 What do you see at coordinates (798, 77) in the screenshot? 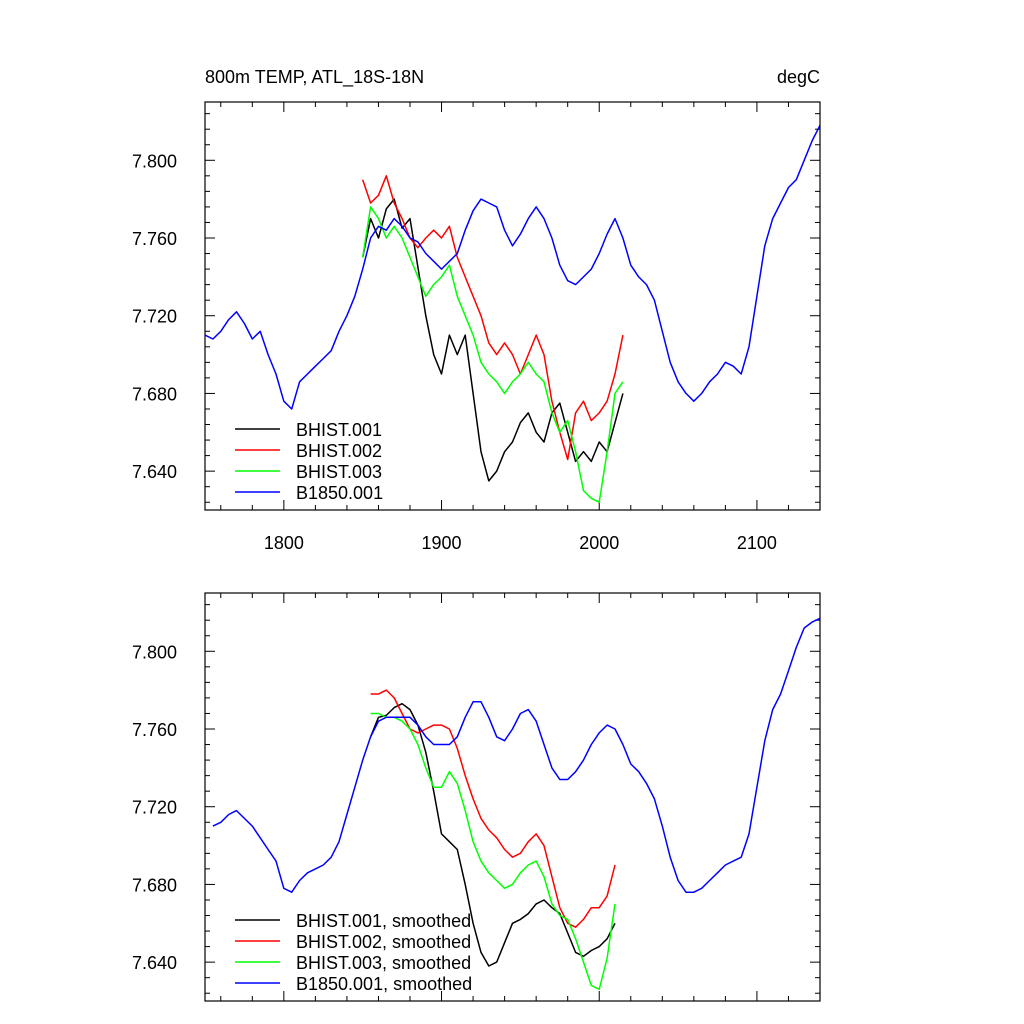
I see `top-panel-units: degC` at bounding box center [798, 77].